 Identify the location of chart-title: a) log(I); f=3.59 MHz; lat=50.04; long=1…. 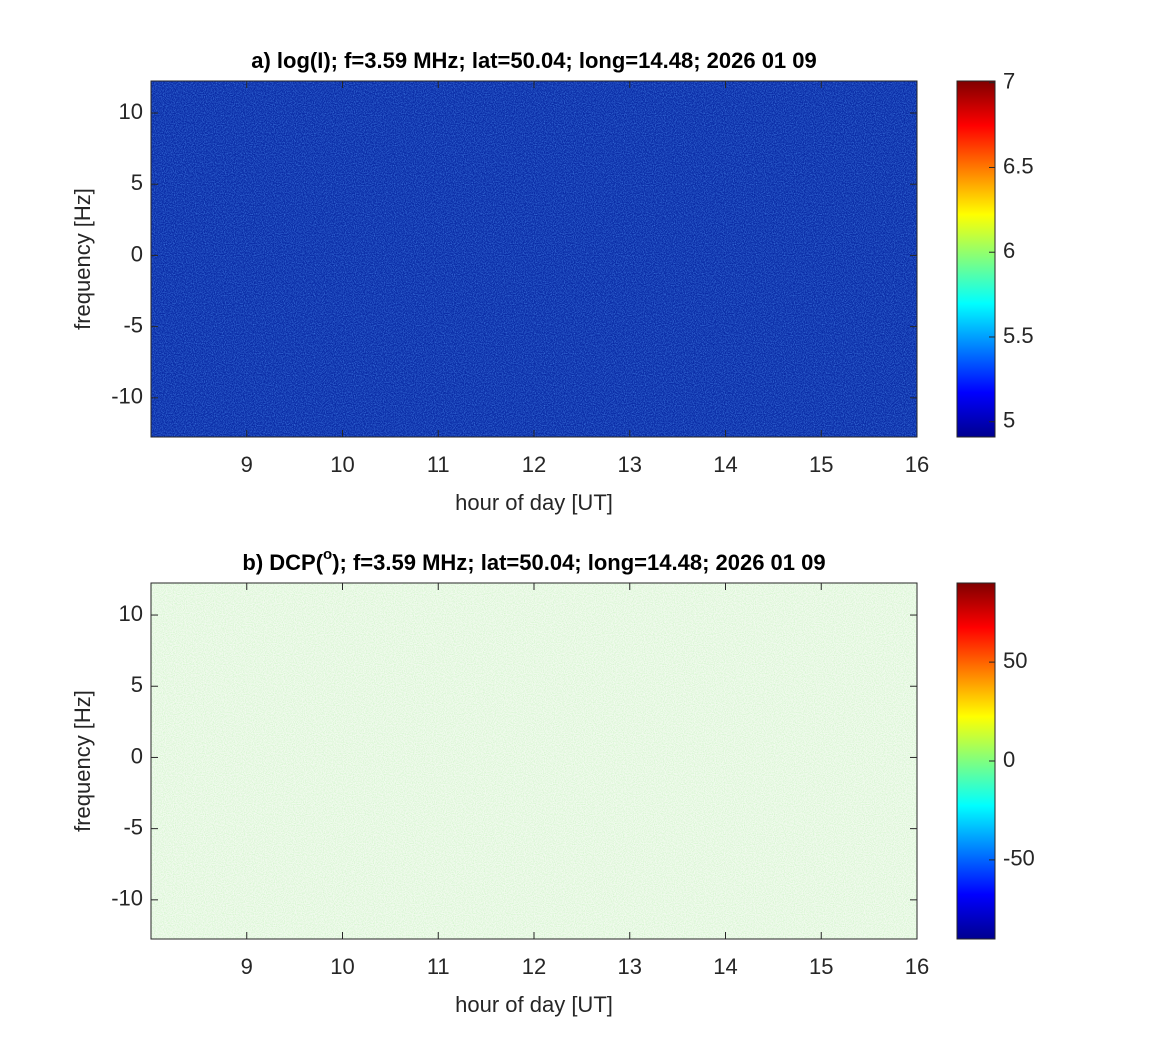
(534, 60).